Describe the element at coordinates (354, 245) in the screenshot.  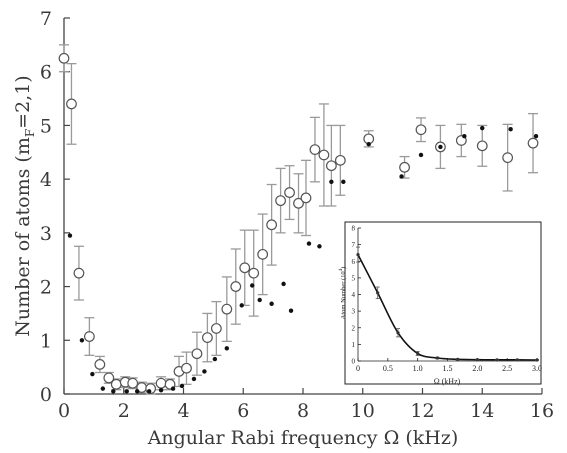
I see `inset-y-tick-label: 7` at that location.